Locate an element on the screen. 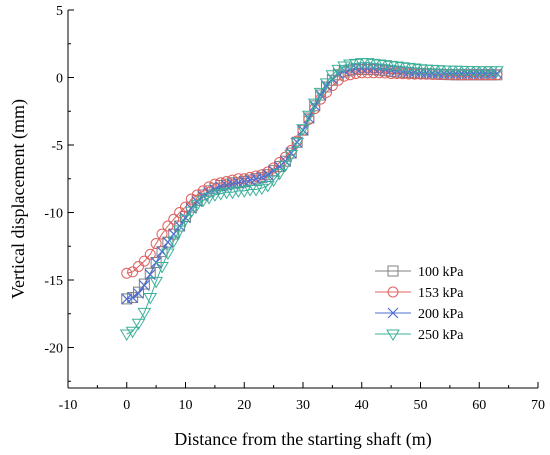 This screenshot has height=455, width=550. y-tick-label: -20 is located at coordinates (53, 349).